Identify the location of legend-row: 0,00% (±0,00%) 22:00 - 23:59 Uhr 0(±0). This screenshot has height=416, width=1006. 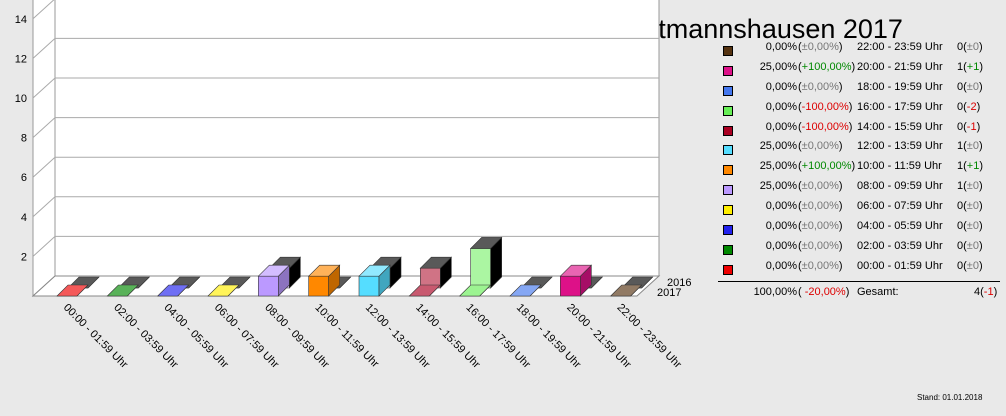
(860, 51).